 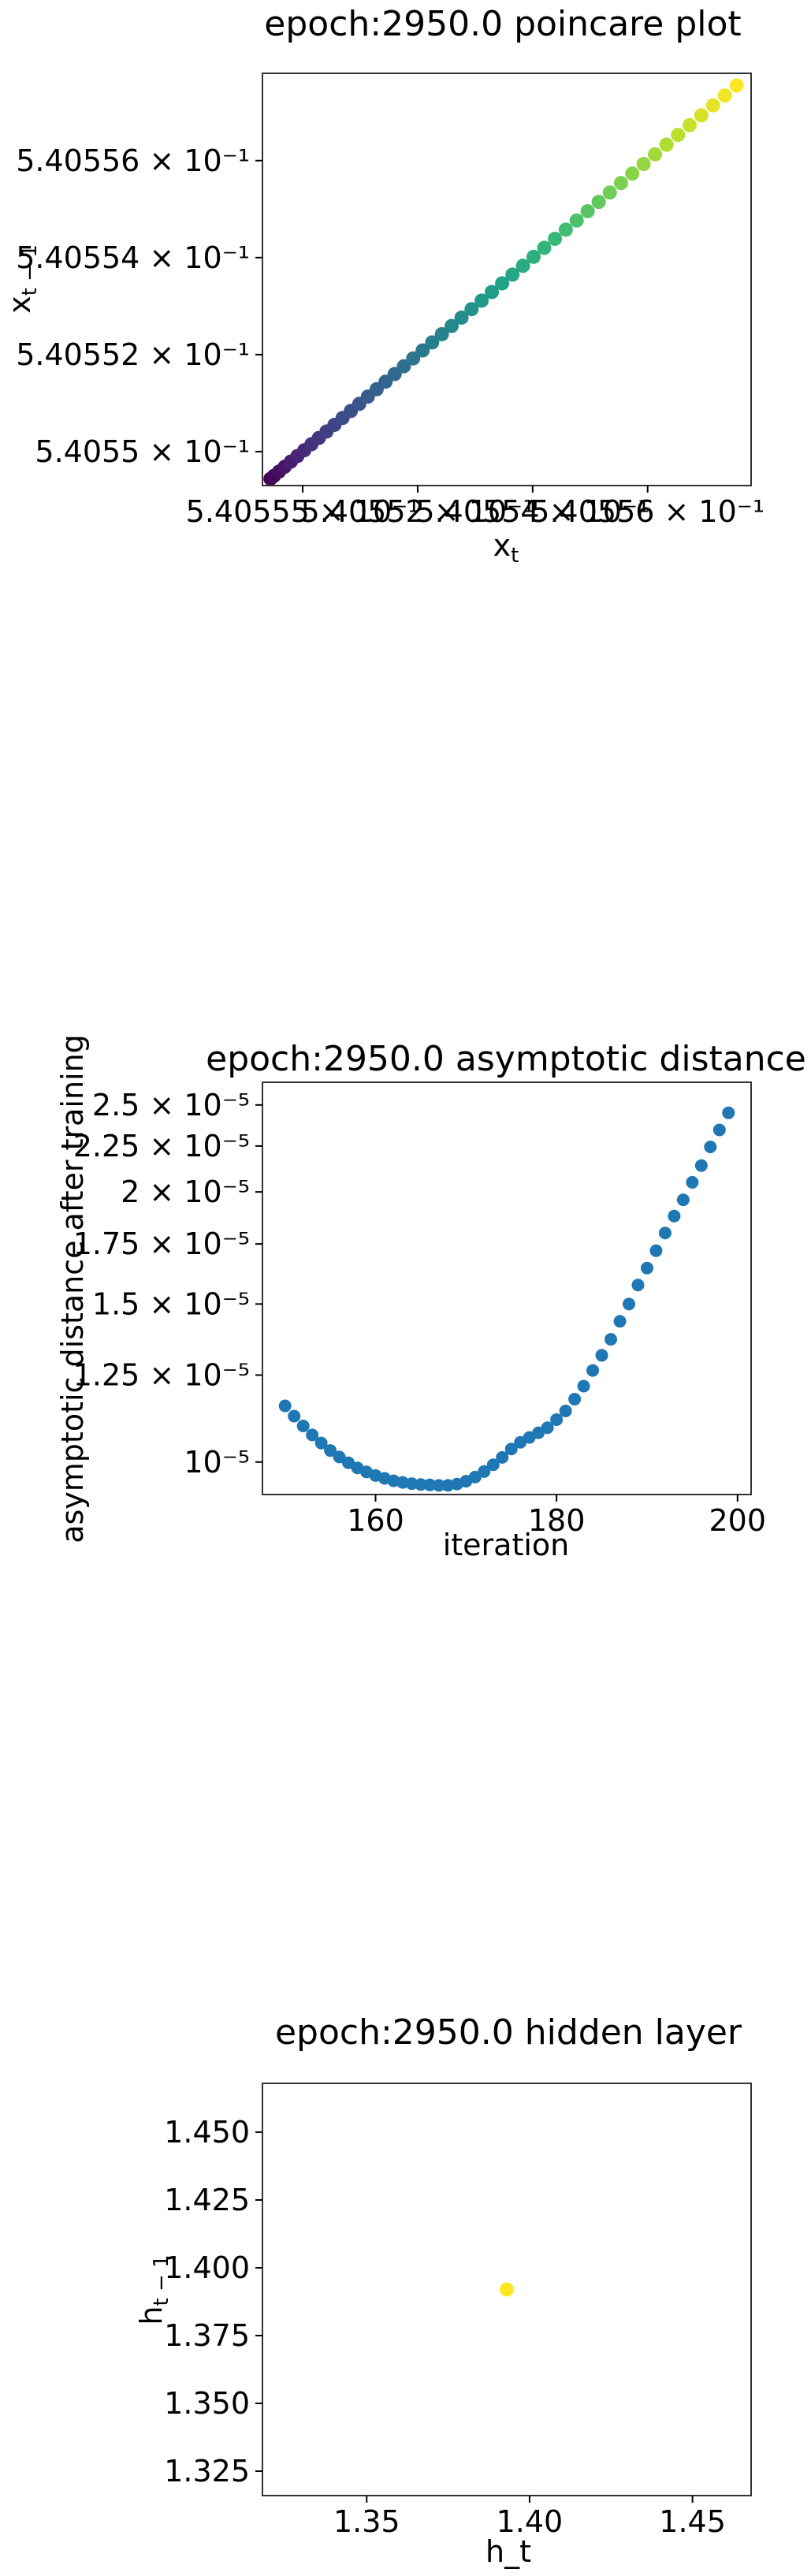 What do you see at coordinates (532, 511) in the screenshot?
I see `poincare-x-tick-label: 5.40554 × 10⁻¹` at bounding box center [532, 511].